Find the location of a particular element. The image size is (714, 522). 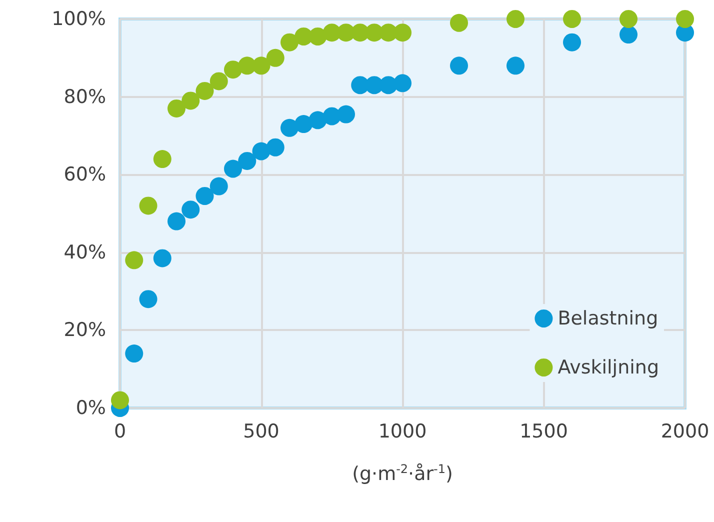

x-tick-label: 1500 is located at coordinates (544, 431).